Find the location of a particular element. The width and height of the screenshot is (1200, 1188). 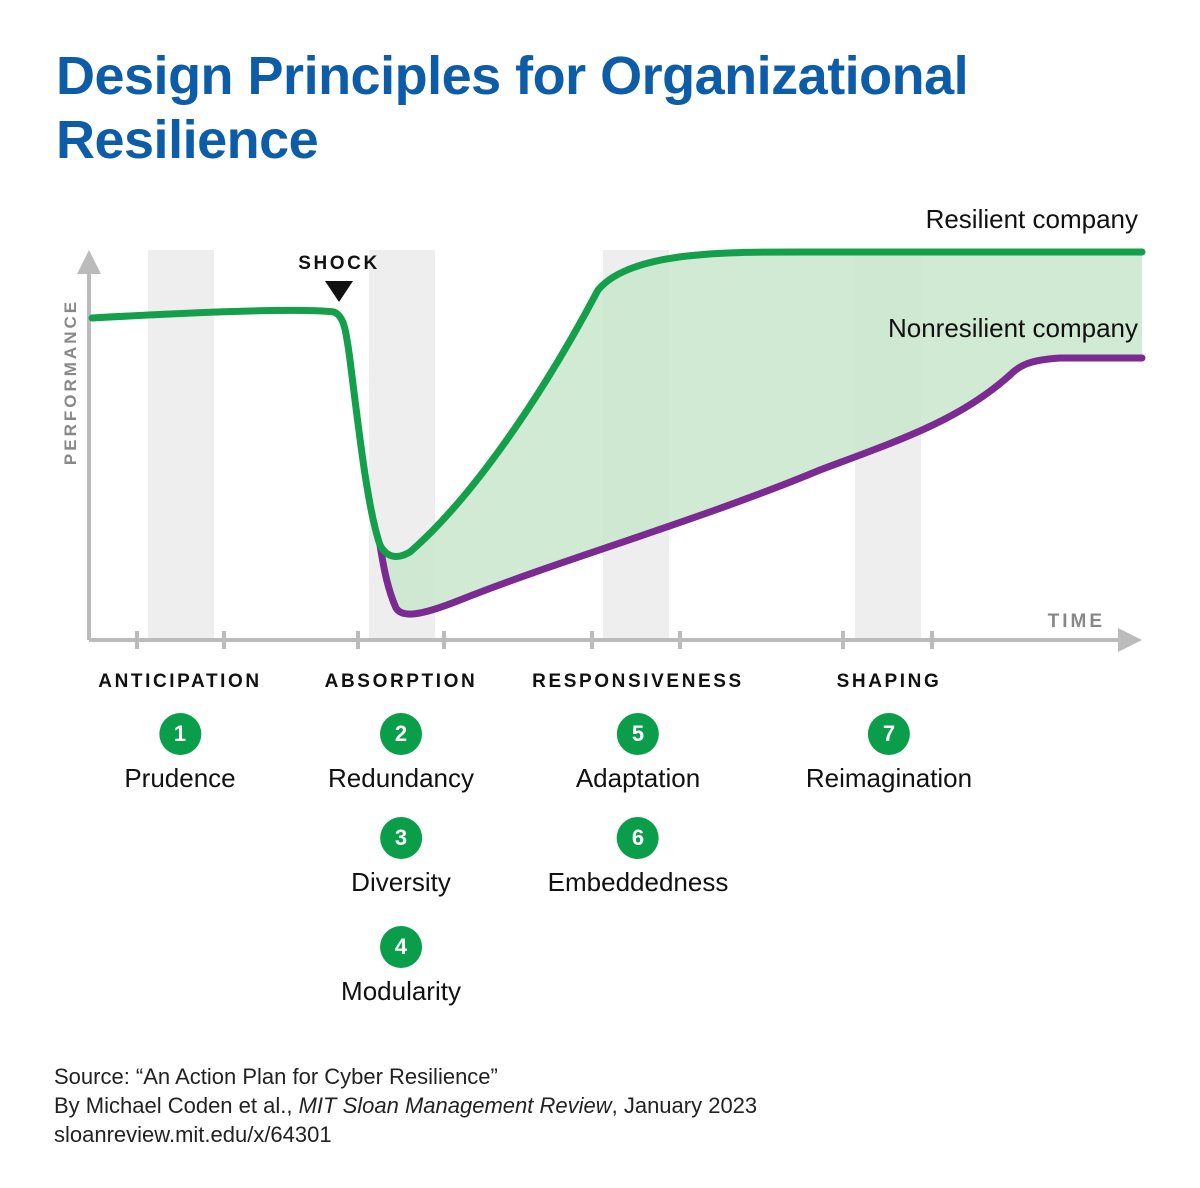

x-axis-label: TIME is located at coordinates (1076, 621).